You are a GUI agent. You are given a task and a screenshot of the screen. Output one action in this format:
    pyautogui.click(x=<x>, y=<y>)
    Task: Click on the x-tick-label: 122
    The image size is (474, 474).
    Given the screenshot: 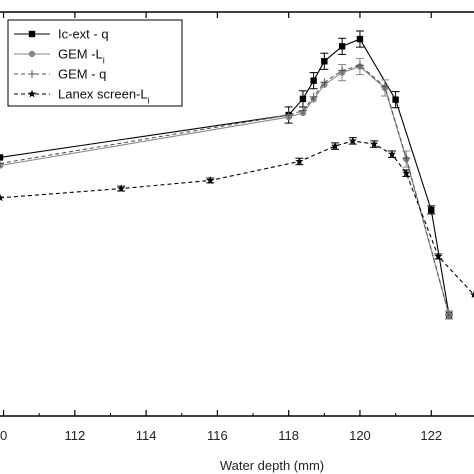 What is the action you would take?
    pyautogui.click(x=431, y=435)
    